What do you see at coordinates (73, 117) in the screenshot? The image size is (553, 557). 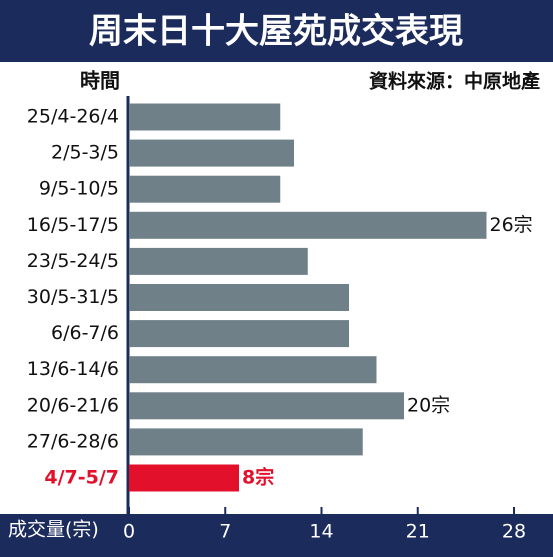 I see `y-tick-label: 25/4-26/4` at bounding box center [73, 117].